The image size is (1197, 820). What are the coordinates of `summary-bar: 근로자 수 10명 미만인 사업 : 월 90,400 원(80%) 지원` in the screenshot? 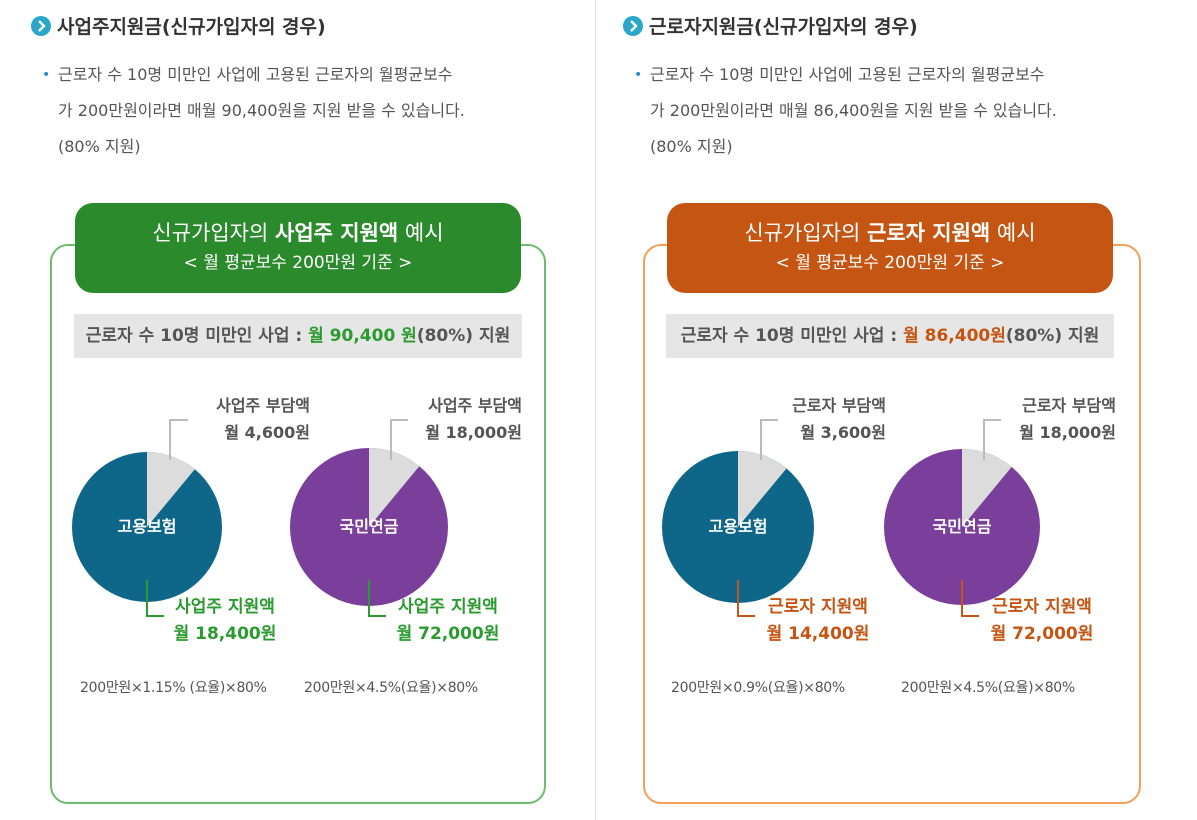 It's located at (298, 336).